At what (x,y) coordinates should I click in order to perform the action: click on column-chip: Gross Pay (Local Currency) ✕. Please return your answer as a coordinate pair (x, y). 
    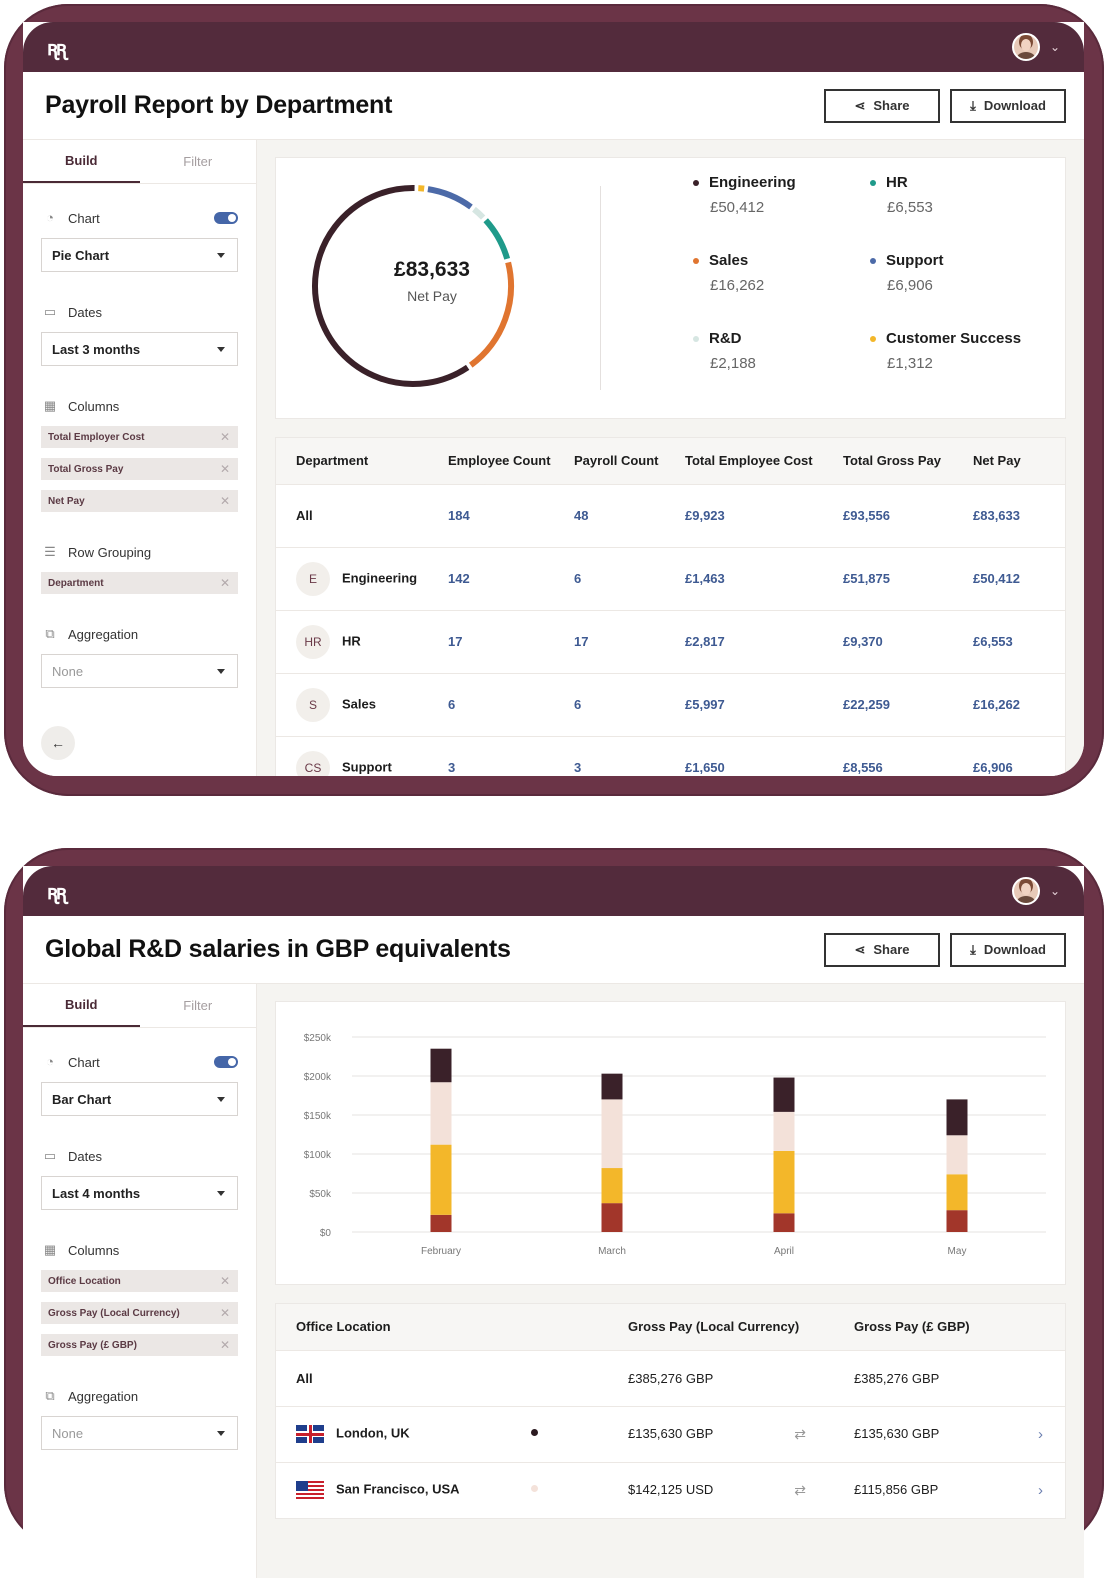
    Looking at the image, I should click on (139, 1313).